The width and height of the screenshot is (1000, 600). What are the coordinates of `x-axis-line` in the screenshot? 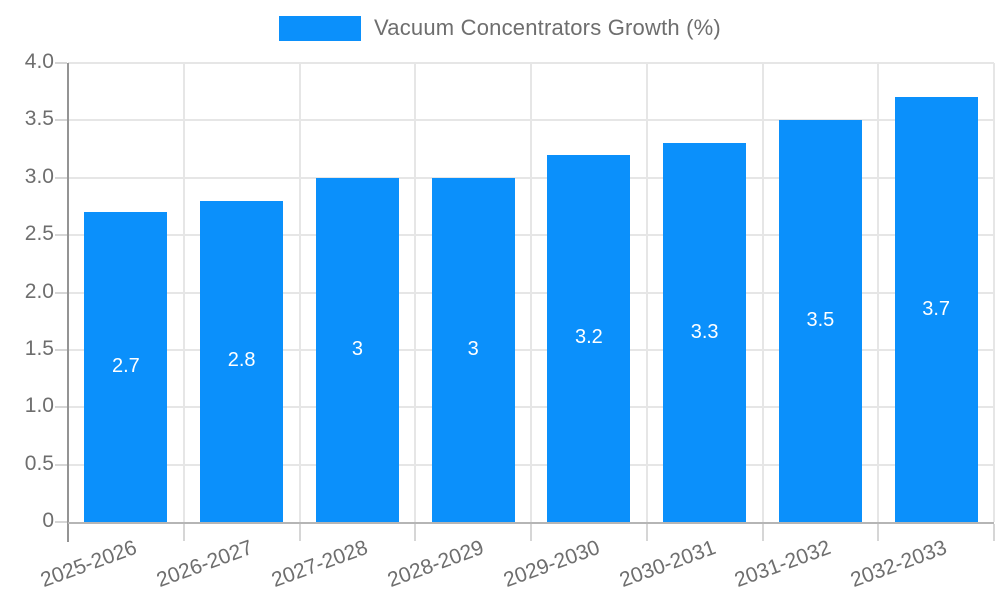 It's located at (531, 523).